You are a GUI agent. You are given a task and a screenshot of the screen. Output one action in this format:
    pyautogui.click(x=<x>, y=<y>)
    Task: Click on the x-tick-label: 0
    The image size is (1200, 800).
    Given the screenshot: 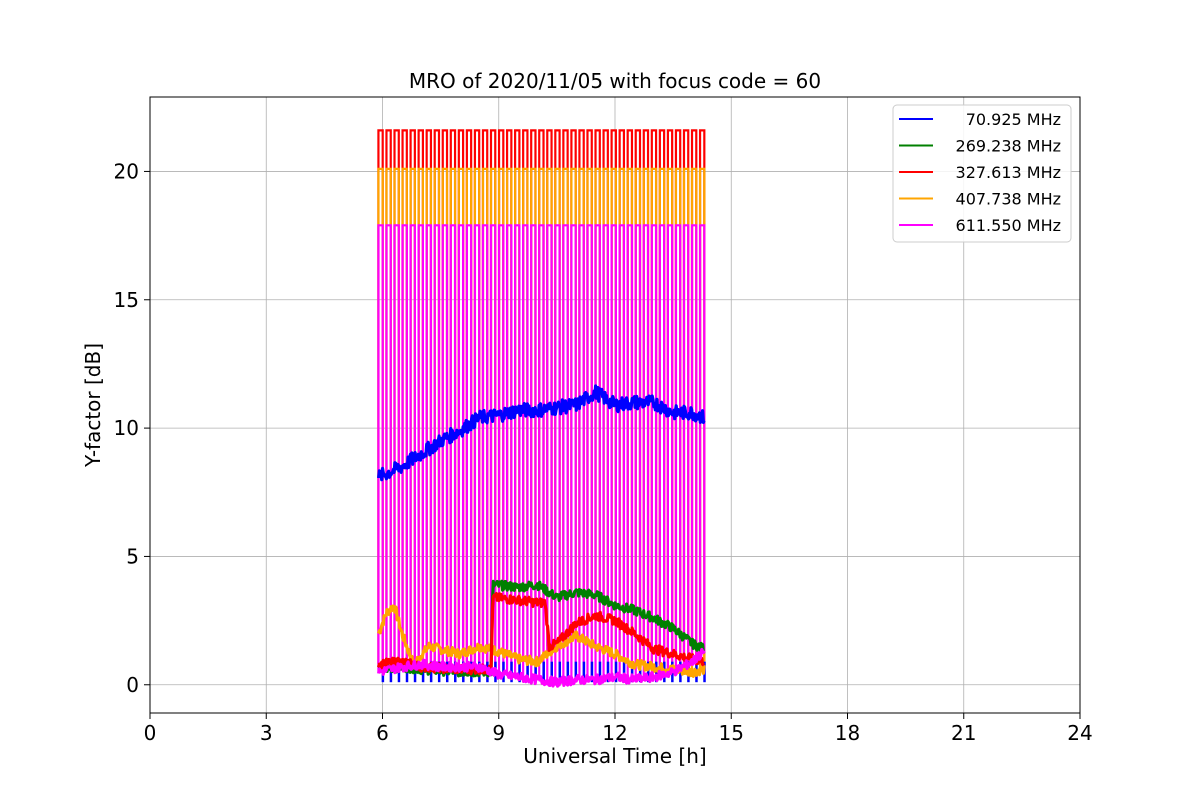 What is the action you would take?
    pyautogui.click(x=150, y=733)
    